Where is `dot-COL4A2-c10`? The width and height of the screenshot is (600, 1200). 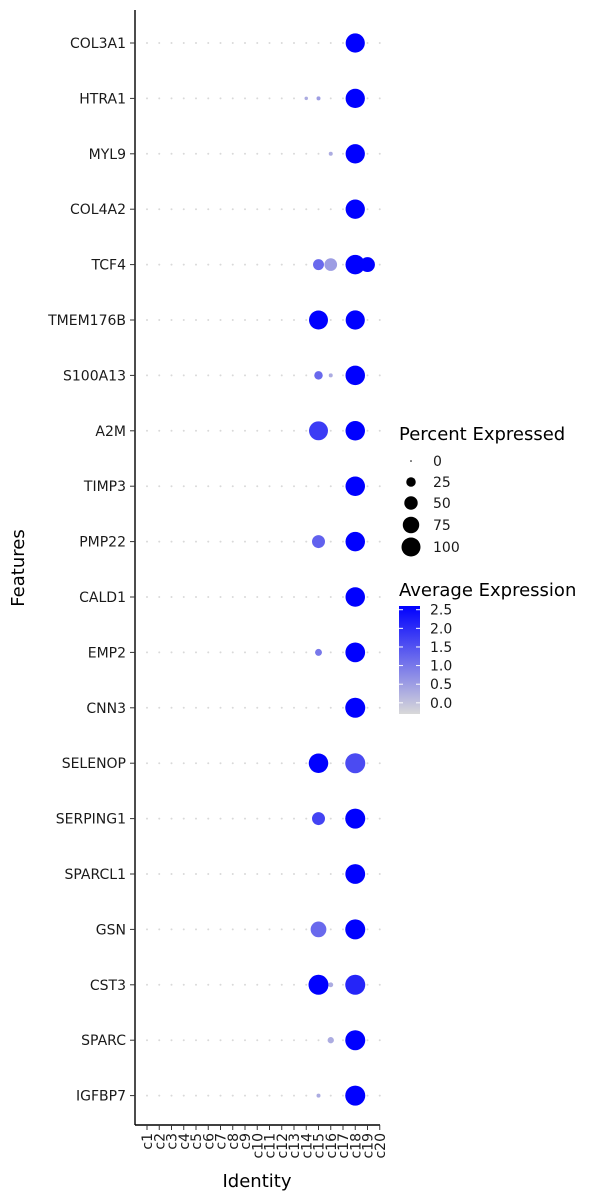
dot-COL4A2-c10 is located at coordinates (257, 209).